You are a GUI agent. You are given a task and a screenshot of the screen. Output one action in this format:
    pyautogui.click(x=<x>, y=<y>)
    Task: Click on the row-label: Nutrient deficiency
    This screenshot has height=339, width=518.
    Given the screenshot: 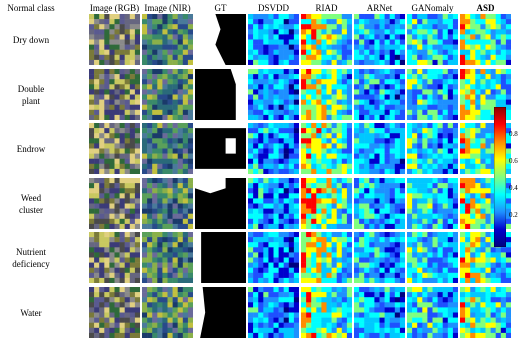 What is the action you would take?
    pyautogui.click(x=31, y=257)
    